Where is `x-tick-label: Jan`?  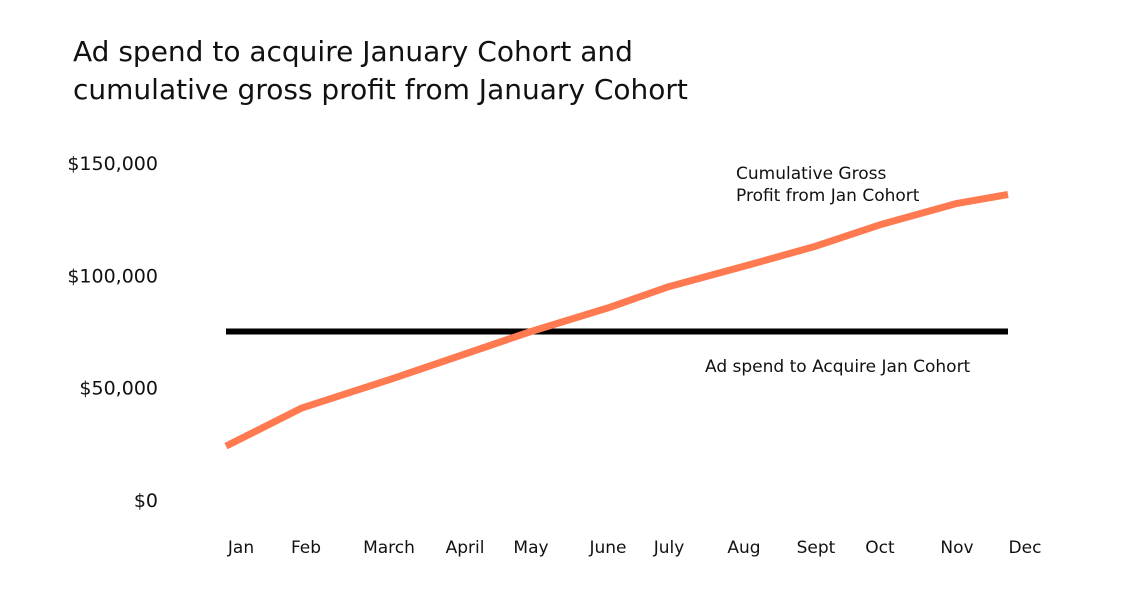
x-tick-label: Jan is located at coordinates (240, 548).